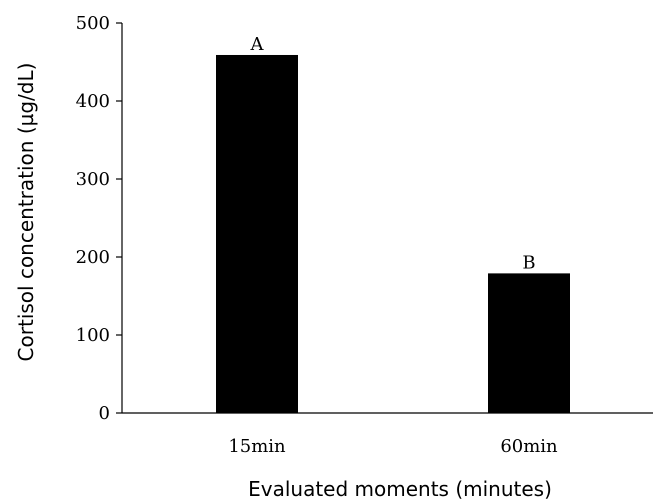 Image resolution: width=655 pixels, height=503 pixels. What do you see at coordinates (93, 101) in the screenshot?
I see `y-tick-label: 400` at bounding box center [93, 101].